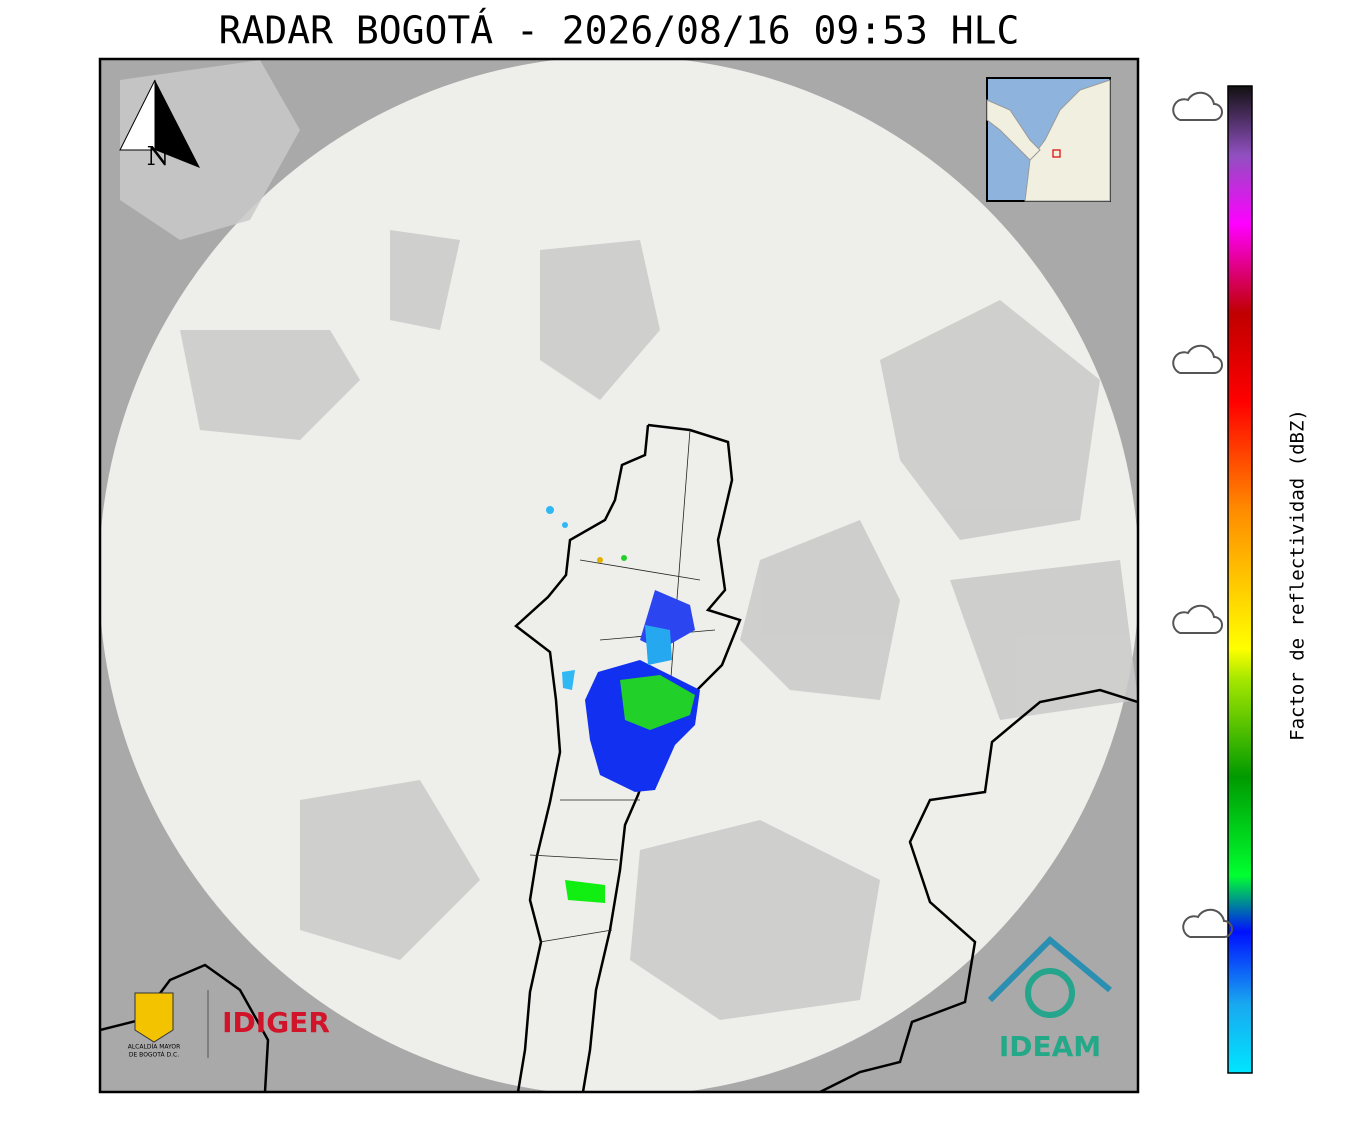 Image resolution: width=1349 pixels, height=1143 pixels. I want to click on colorbar-label: Factor de reflectividad (dBZ), so click(1298, 575).